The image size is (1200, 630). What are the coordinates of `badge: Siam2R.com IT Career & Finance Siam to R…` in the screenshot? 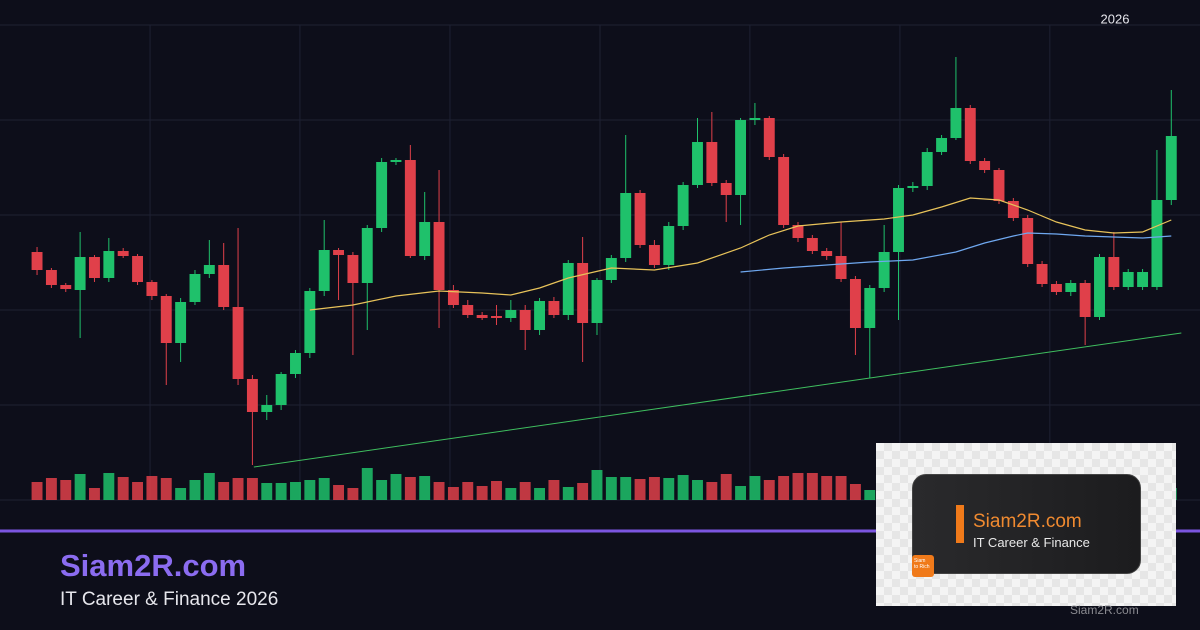 It's located at (1026, 524).